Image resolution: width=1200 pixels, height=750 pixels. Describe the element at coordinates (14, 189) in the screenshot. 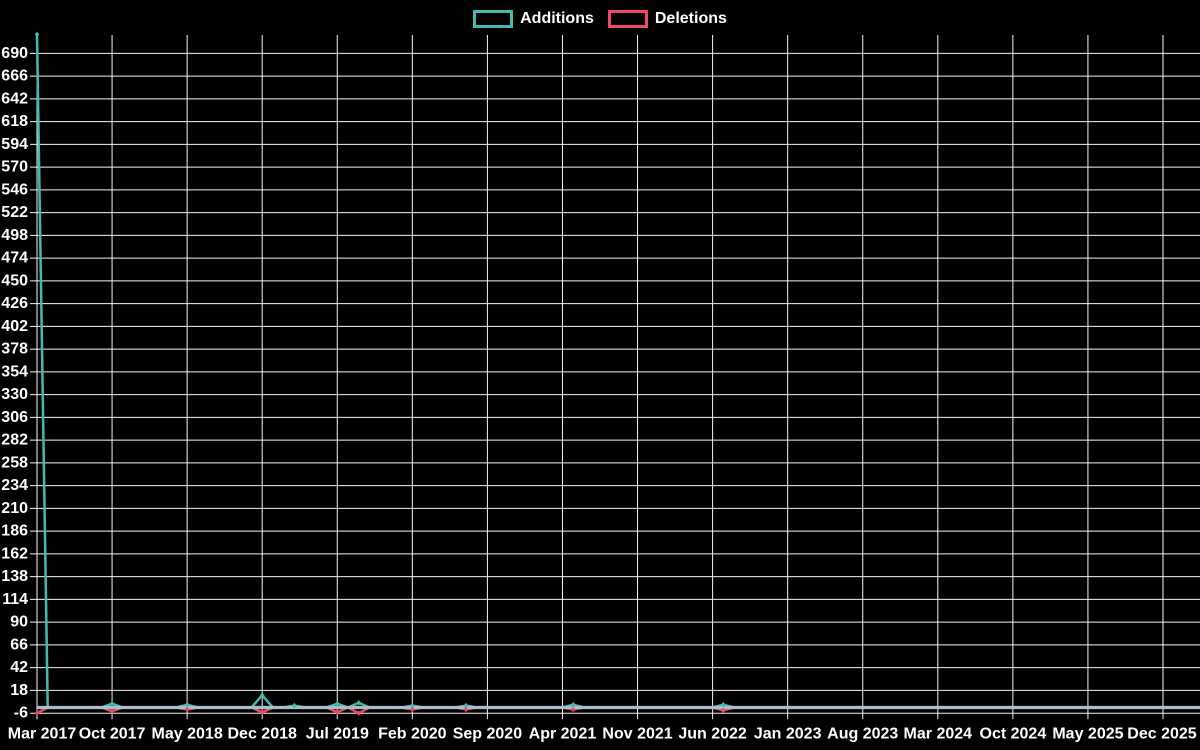

I see `svg-text: 546` at that location.